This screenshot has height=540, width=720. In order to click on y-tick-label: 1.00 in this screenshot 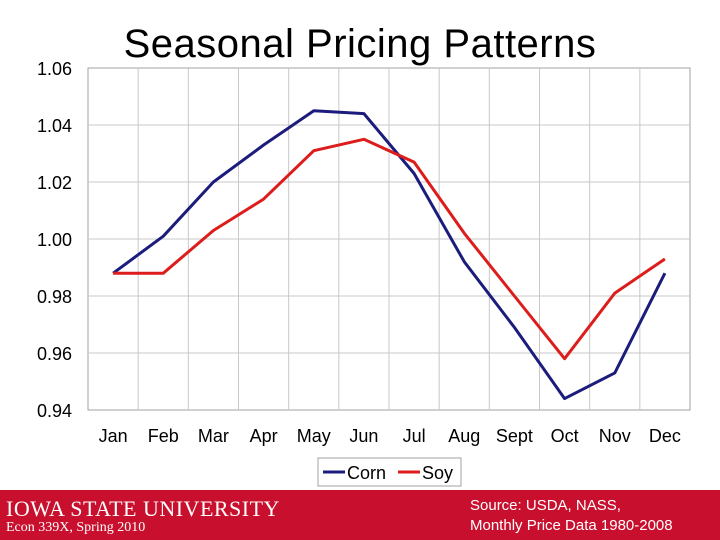, I will do `click(54, 240)`.